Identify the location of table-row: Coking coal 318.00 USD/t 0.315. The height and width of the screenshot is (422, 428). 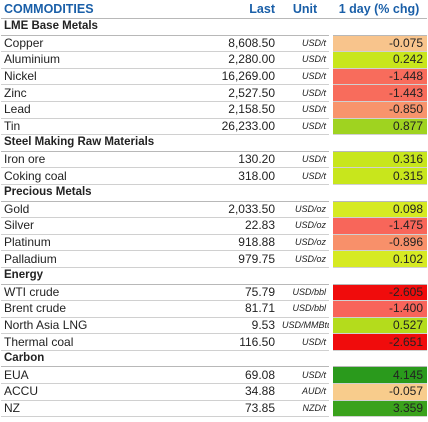
(214, 176).